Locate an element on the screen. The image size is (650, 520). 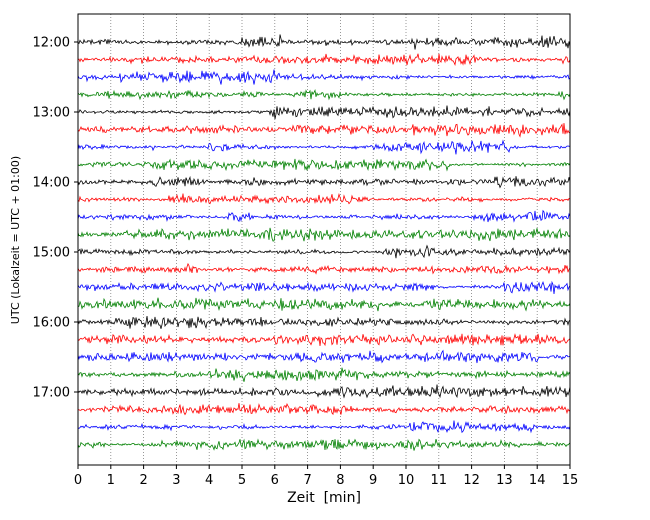
seismogram-trace-16:15 is located at coordinates (324, 340).